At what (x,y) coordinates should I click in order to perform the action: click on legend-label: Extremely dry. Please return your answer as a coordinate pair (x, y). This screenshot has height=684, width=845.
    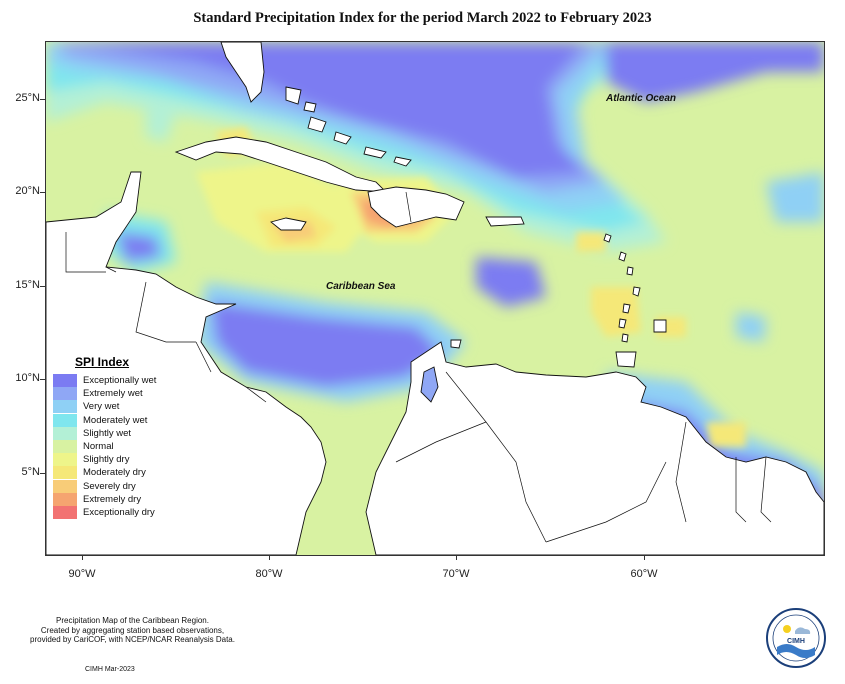
    Looking at the image, I should click on (112, 499).